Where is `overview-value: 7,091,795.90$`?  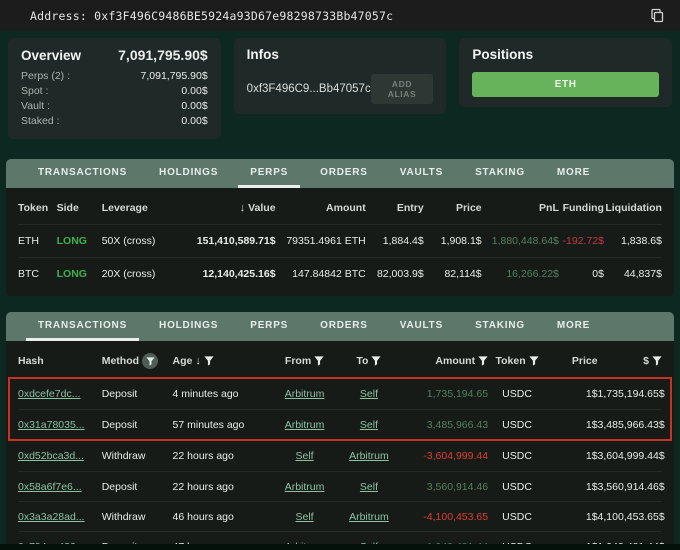
overview-value: 7,091,795.90$ is located at coordinates (174, 76).